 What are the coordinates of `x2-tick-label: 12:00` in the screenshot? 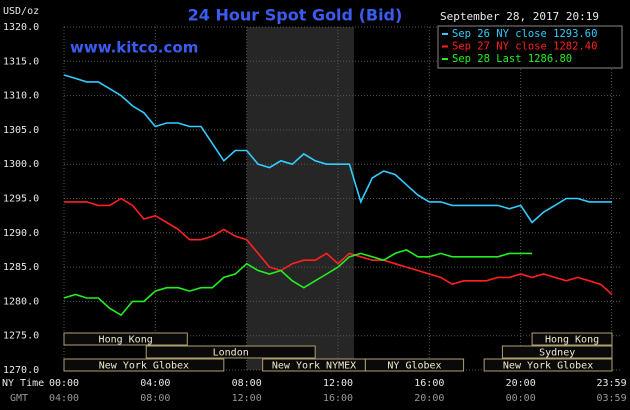 It's located at (247, 398).